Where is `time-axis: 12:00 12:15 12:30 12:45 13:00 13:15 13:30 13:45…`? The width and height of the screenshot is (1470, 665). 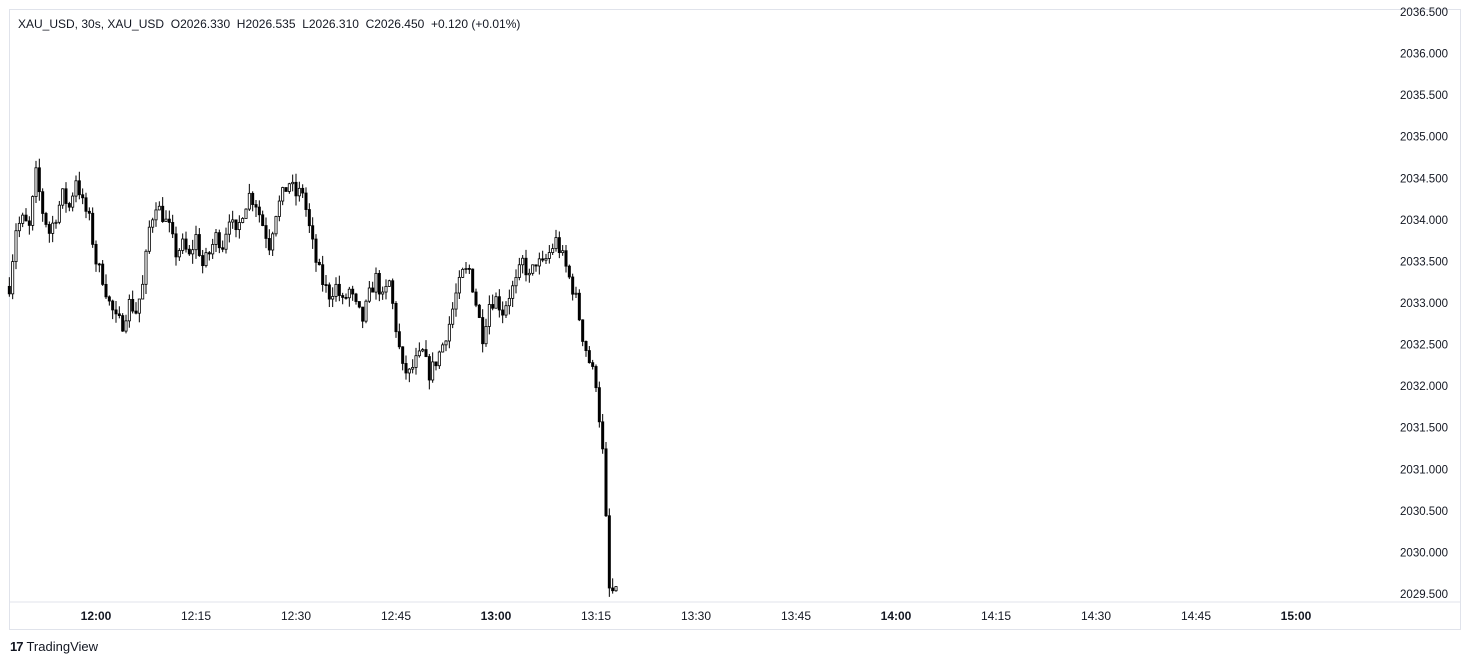
time-axis: 12:00 12:15 12:30 12:45 13:00 13:15 13:30 13:45… is located at coordinates (696, 616).